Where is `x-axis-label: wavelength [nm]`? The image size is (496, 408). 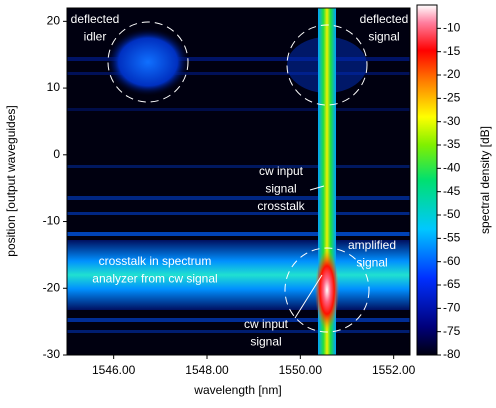 x-axis-label: wavelength [nm] is located at coordinates (237, 390).